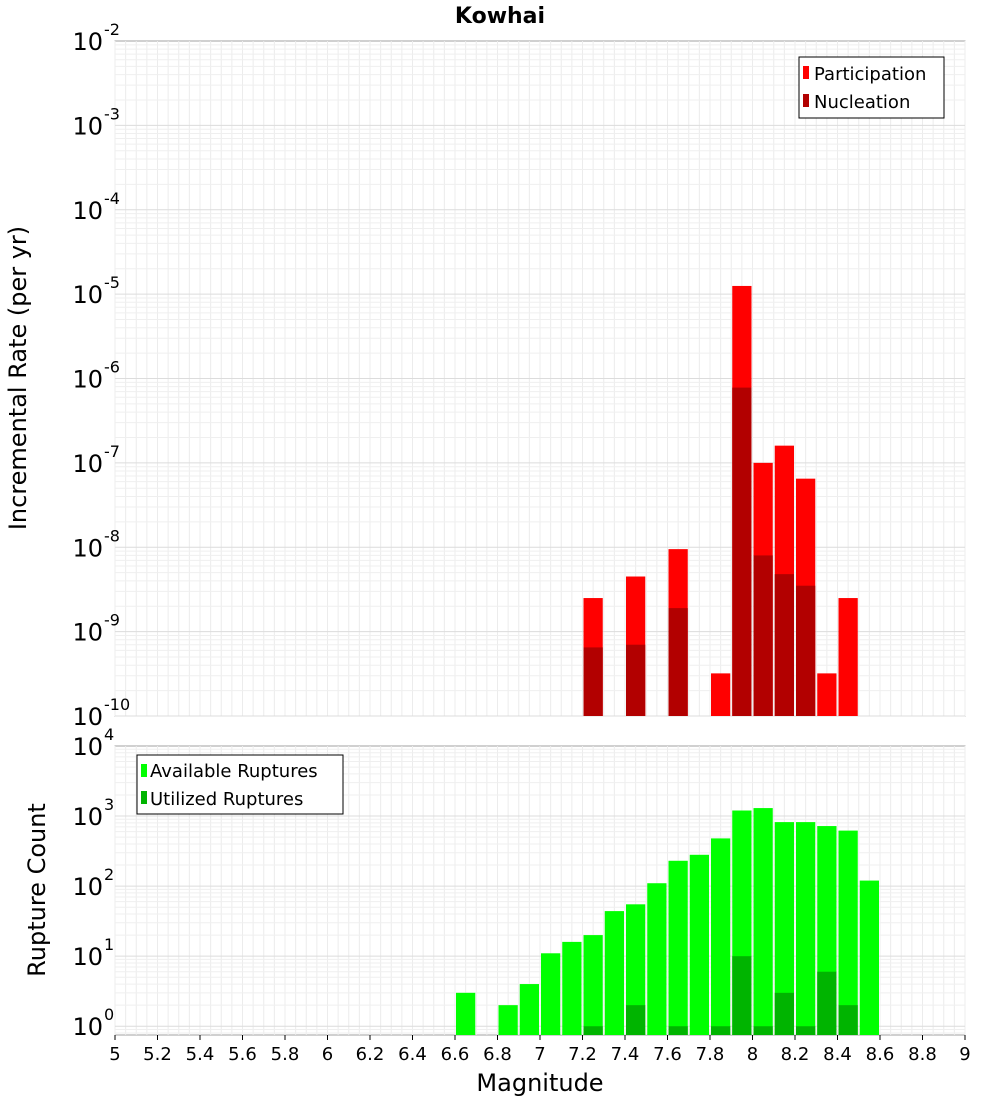 This screenshot has height=1100, width=1000. What do you see at coordinates (539, 1054) in the screenshot?
I see `x-tick-label: 7` at bounding box center [539, 1054].